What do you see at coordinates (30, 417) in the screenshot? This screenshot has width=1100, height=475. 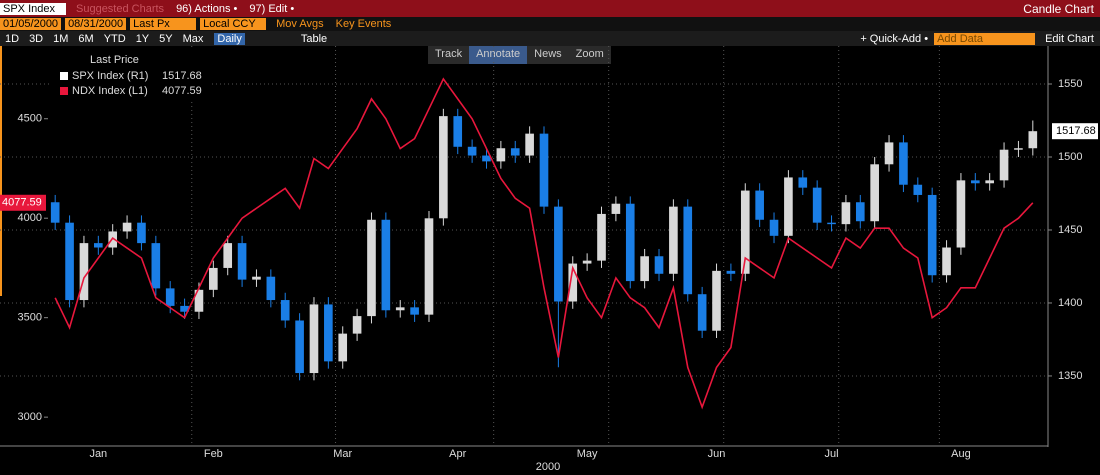 I see `y-tick-label: 3000` at bounding box center [30, 417].